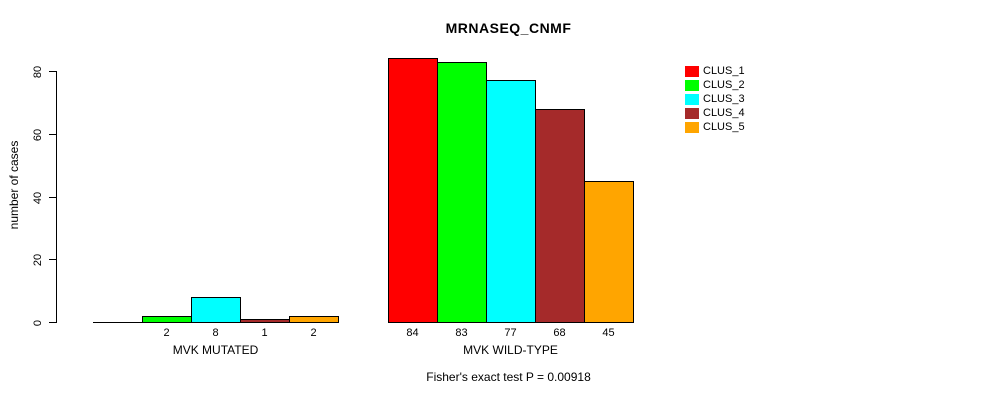 The height and width of the screenshot is (400, 990). Describe the element at coordinates (724, 71) in the screenshot. I see `legend-label: CLUS_1` at that location.